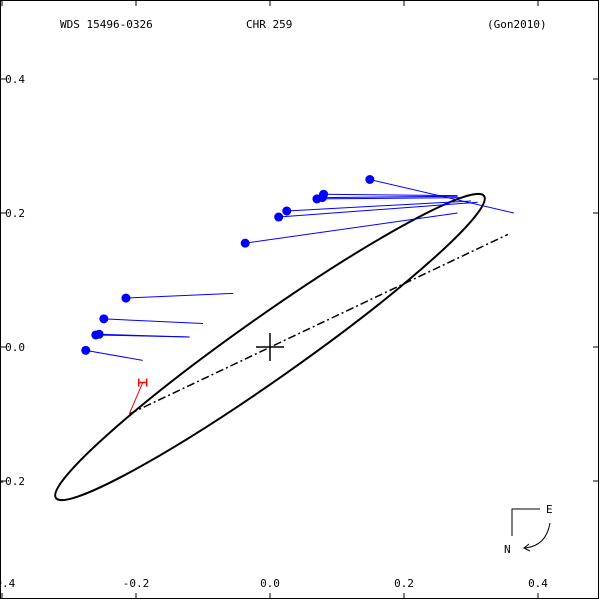 Image resolution: width=600 pixels, height=600 pixels. I want to click on y-tick-label: 0.2, so click(15, 213).